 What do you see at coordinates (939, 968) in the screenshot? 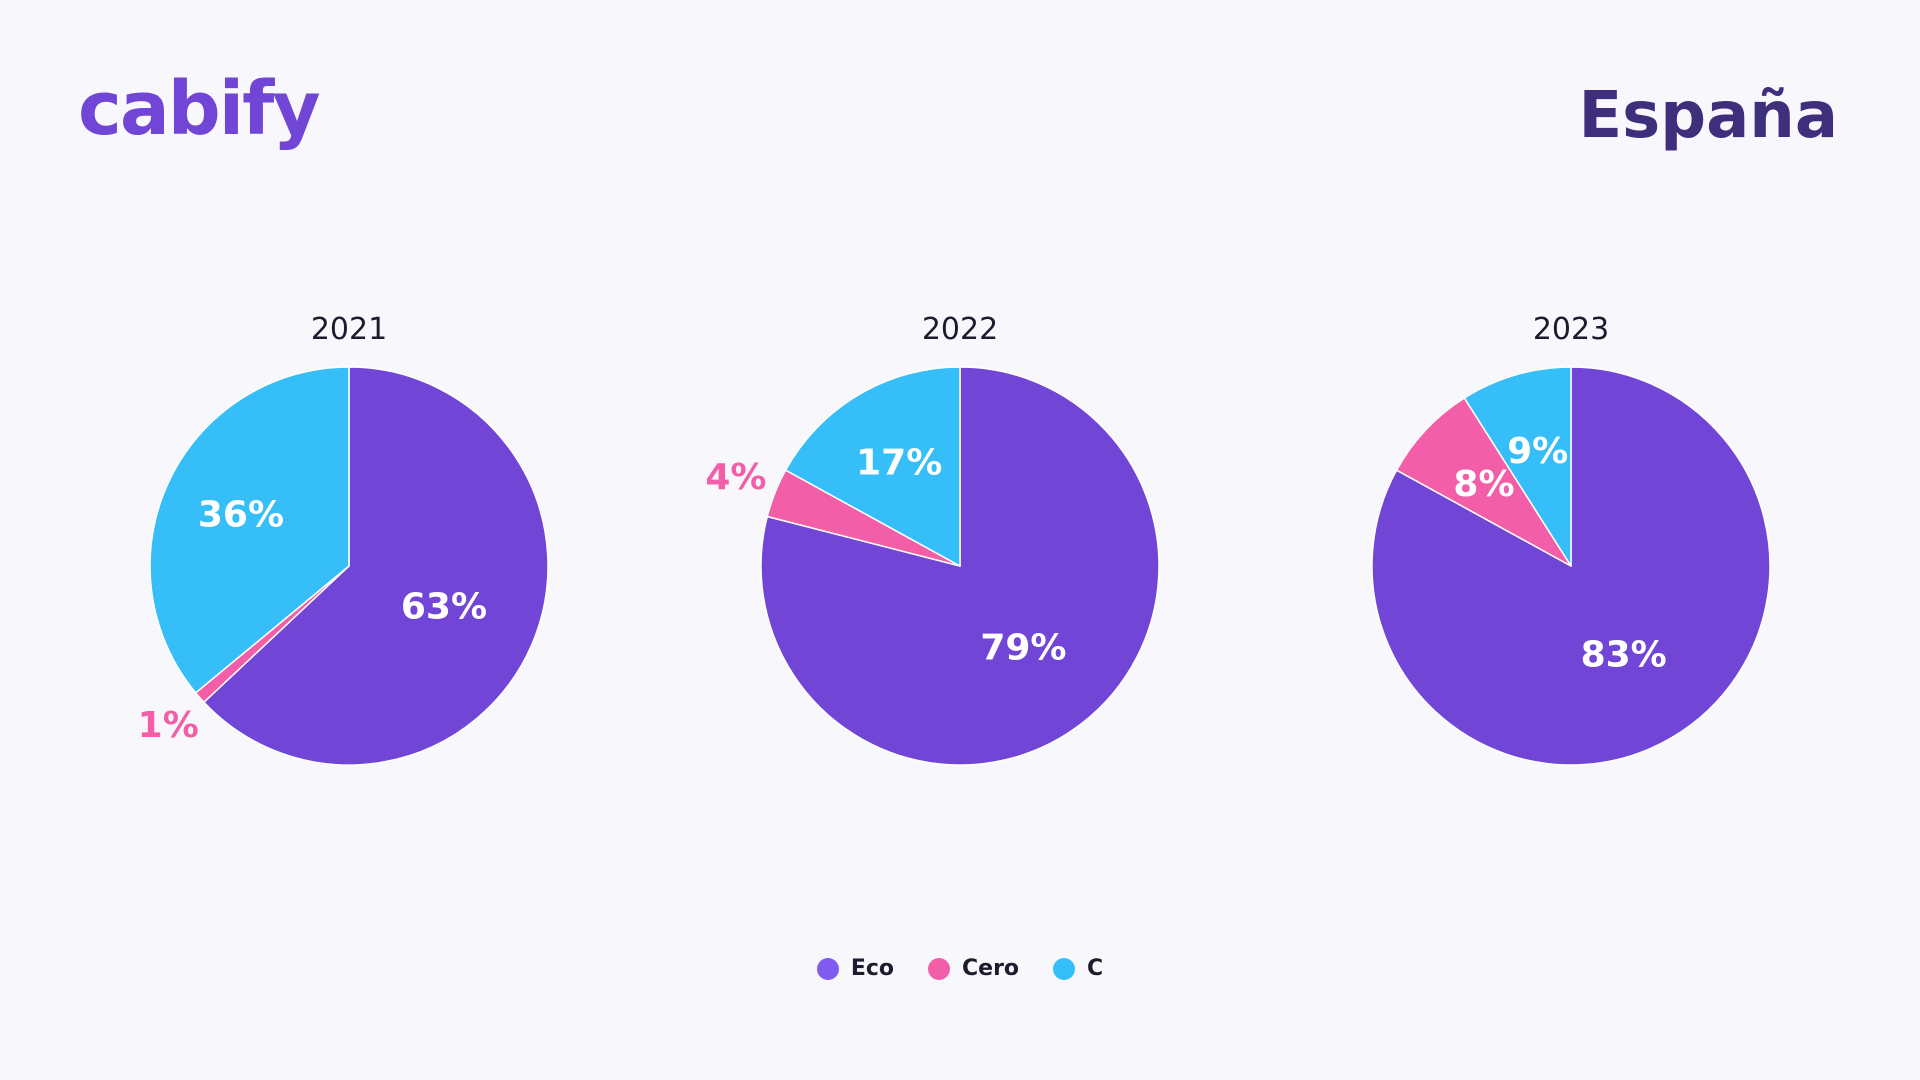
I see `legend-swatch-cero` at bounding box center [939, 968].